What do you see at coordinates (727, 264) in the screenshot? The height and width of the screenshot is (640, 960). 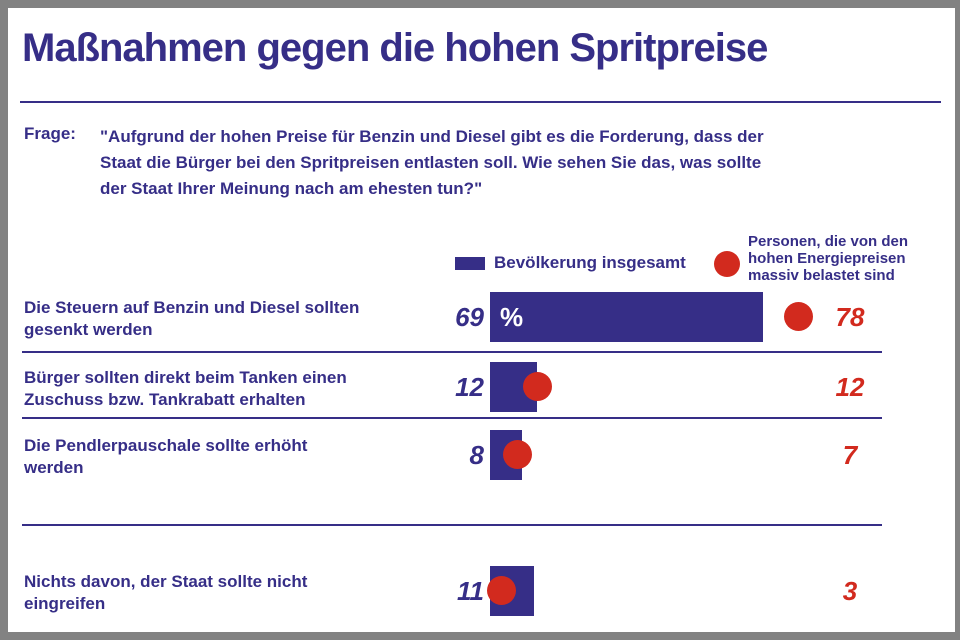 I see `legend-dot-icon` at bounding box center [727, 264].